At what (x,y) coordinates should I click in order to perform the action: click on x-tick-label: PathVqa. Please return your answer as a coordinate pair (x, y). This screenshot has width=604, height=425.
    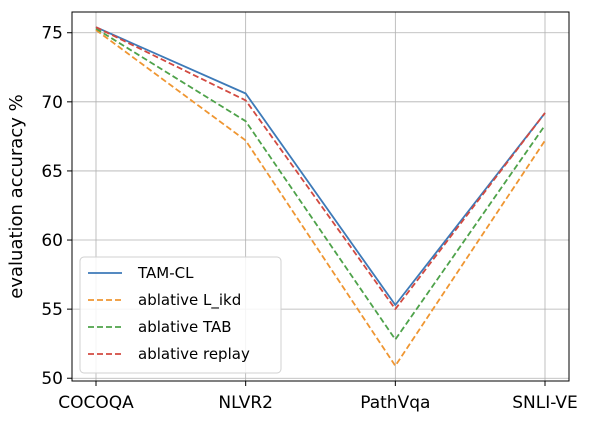
    Looking at the image, I should click on (395, 403).